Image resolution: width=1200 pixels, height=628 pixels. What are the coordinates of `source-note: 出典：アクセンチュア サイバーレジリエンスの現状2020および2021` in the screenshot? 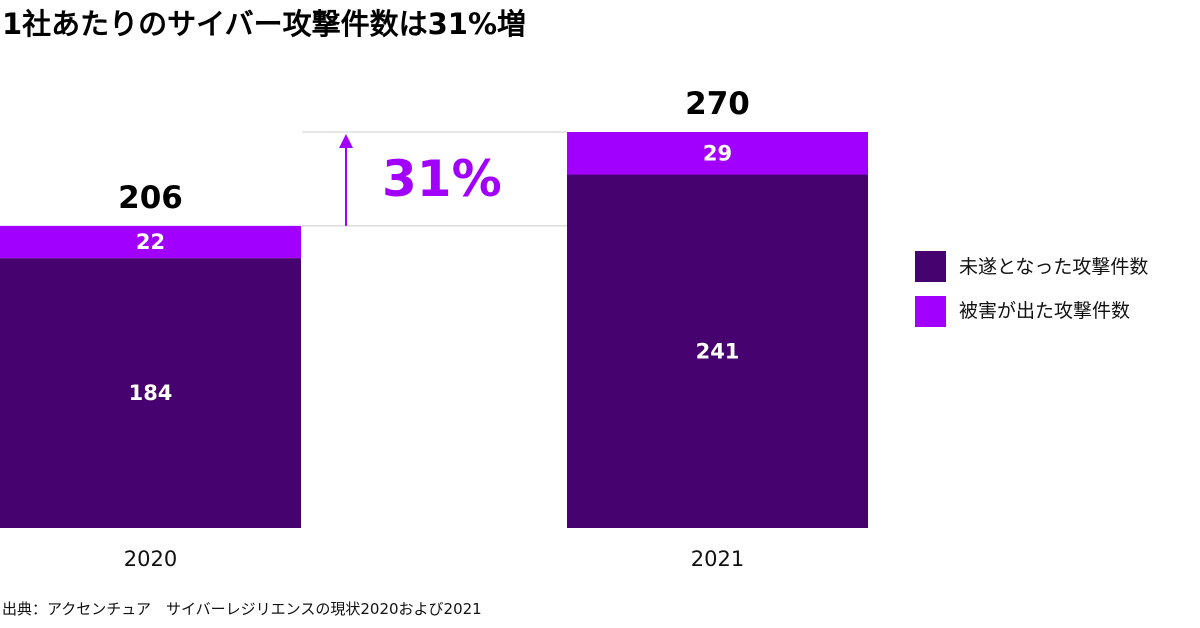 It's located at (242, 609).